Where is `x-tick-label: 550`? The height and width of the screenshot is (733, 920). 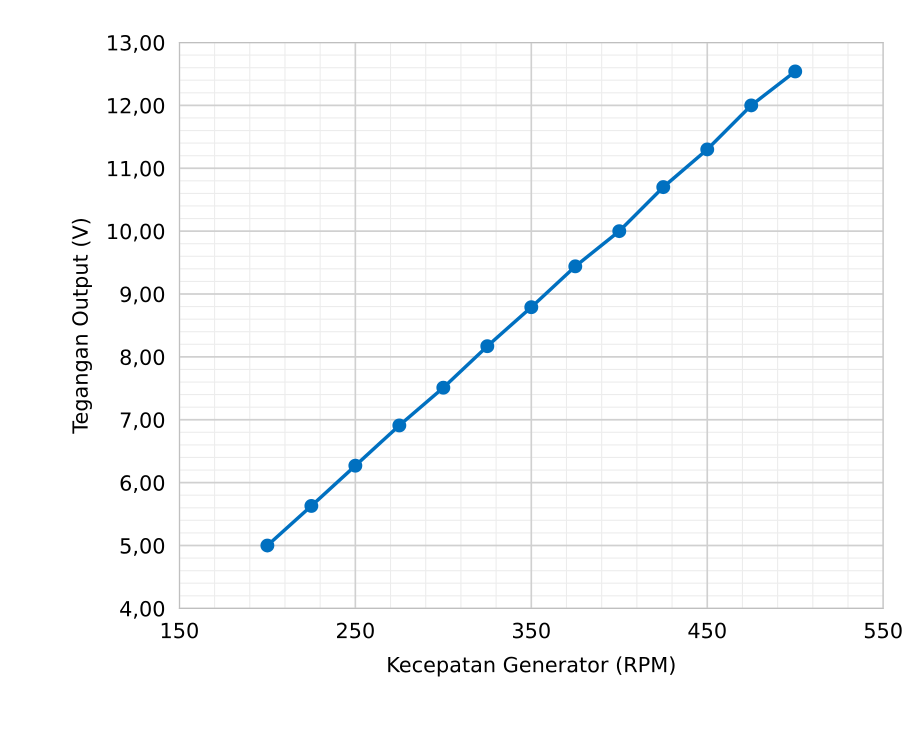 x-tick-label: 550 is located at coordinates (883, 630).